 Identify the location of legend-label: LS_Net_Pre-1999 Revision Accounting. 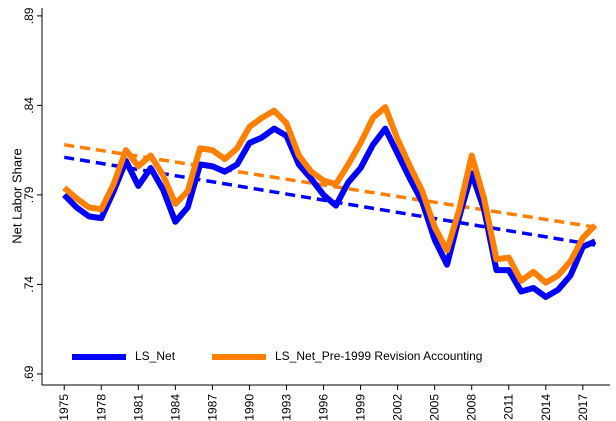
(378, 356).